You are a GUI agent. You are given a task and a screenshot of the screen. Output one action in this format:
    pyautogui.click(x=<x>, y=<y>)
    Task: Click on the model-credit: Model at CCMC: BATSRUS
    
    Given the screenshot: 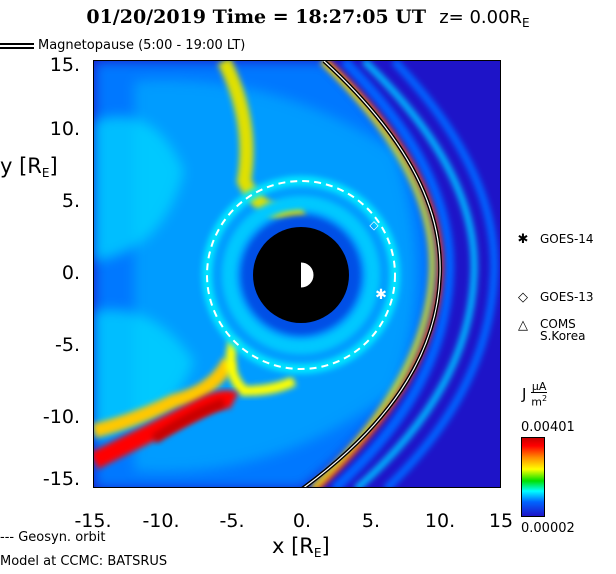 What is the action you would take?
    pyautogui.click(x=84, y=561)
    